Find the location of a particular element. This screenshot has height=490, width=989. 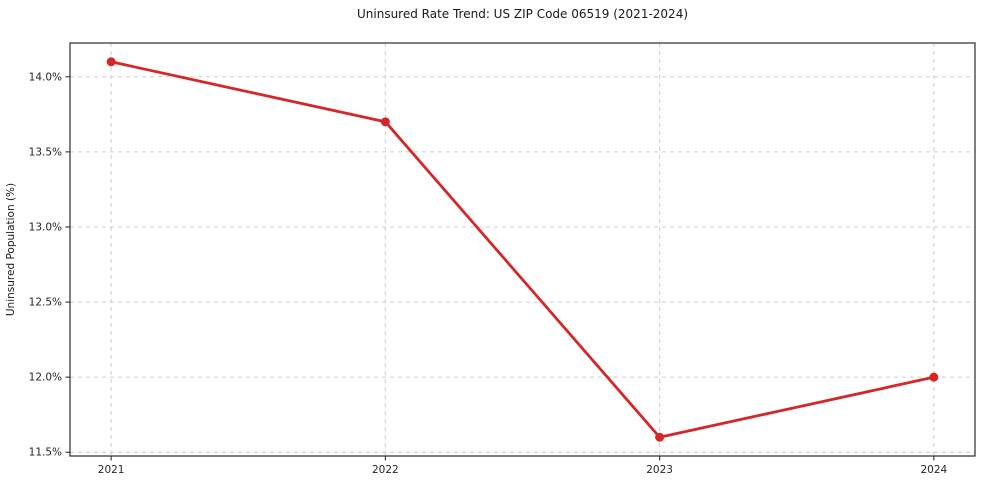

y-tick-label: 12.5% is located at coordinates (45, 303).